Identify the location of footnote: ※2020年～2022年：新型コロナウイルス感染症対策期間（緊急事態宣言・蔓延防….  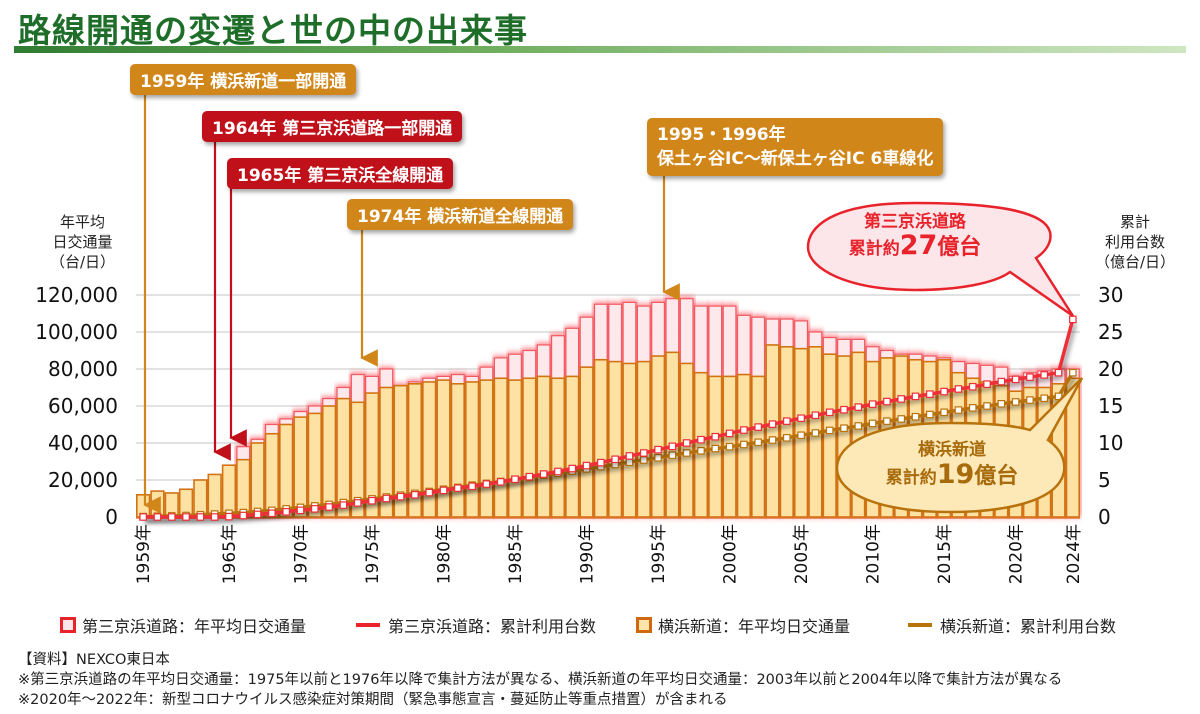
(373, 700).